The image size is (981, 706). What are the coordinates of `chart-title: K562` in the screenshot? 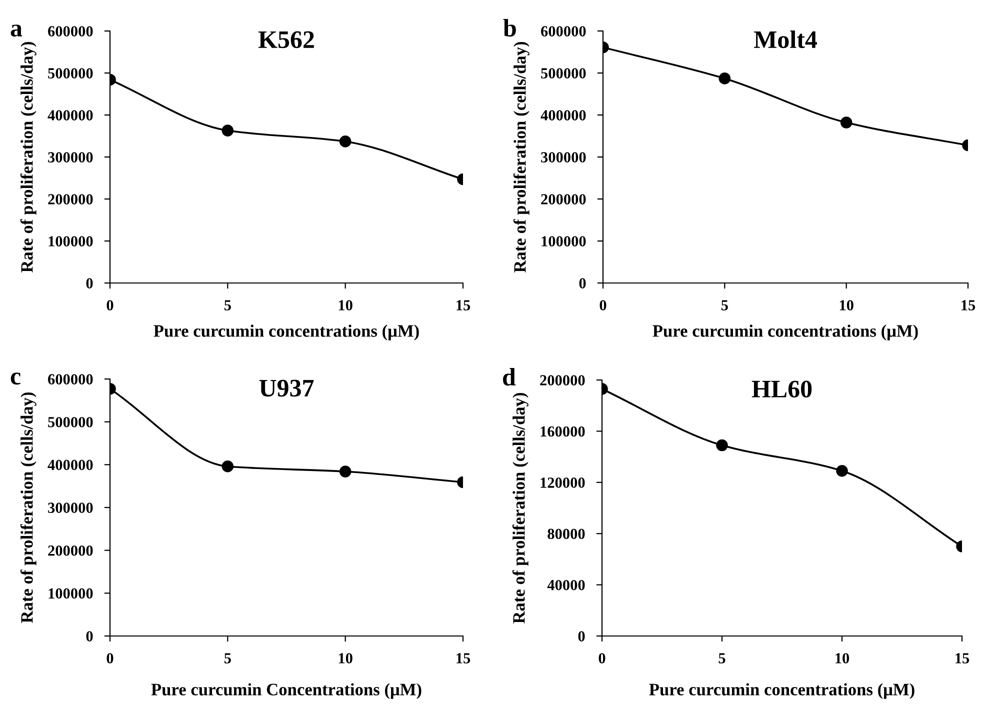 It's located at (286, 39).